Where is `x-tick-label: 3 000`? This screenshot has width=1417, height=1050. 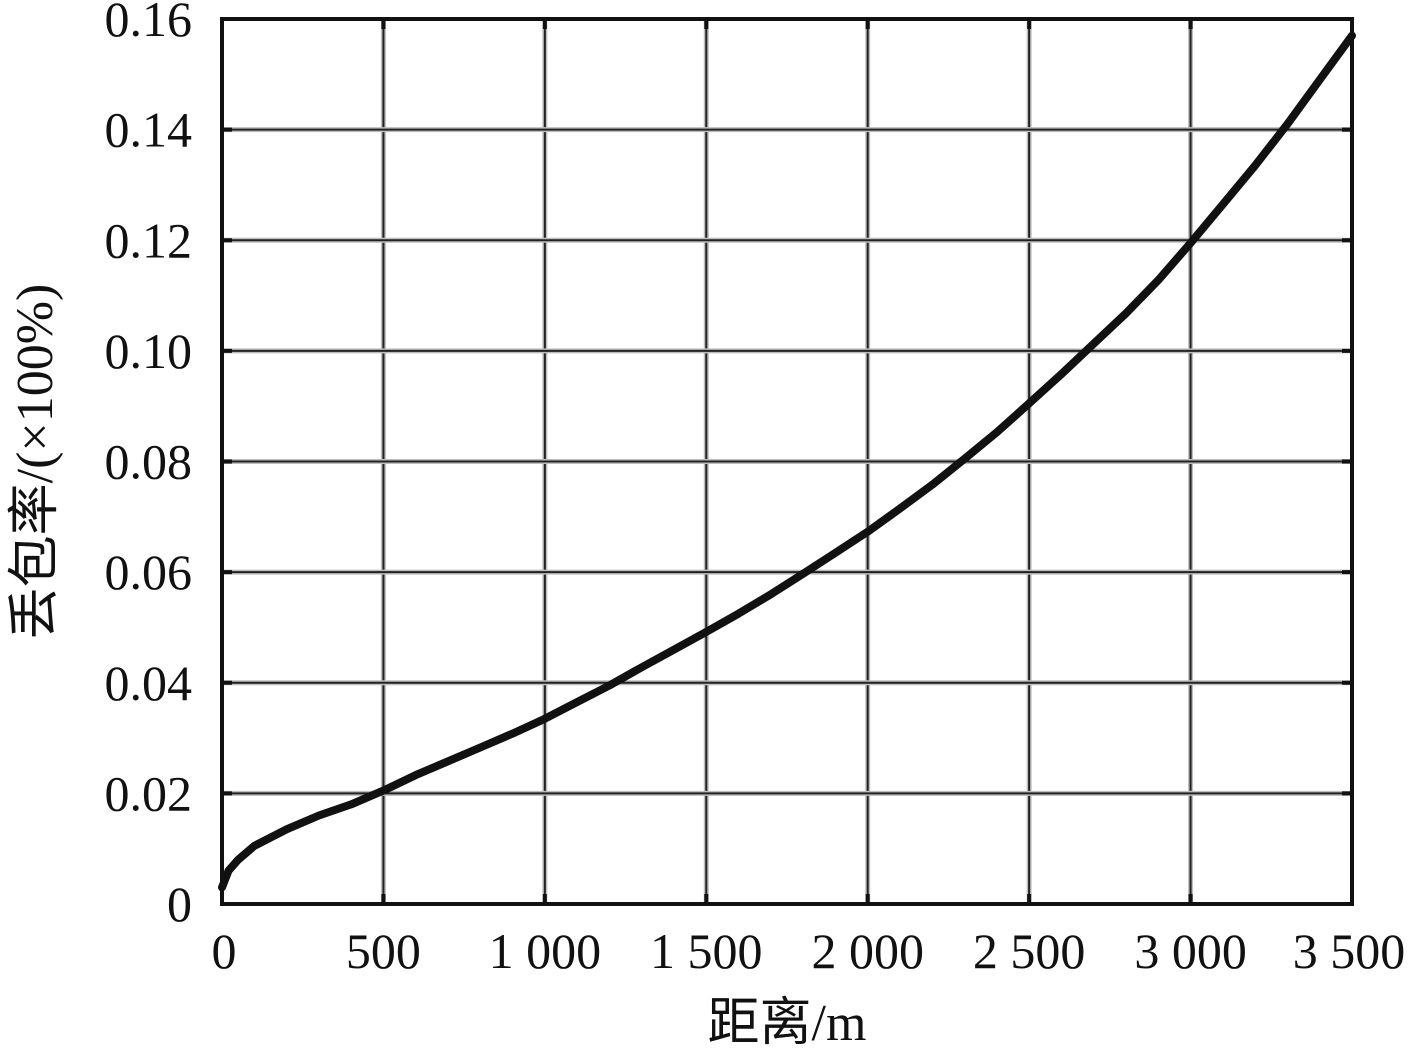 x-tick-label: 3 000 is located at coordinates (1190, 951).